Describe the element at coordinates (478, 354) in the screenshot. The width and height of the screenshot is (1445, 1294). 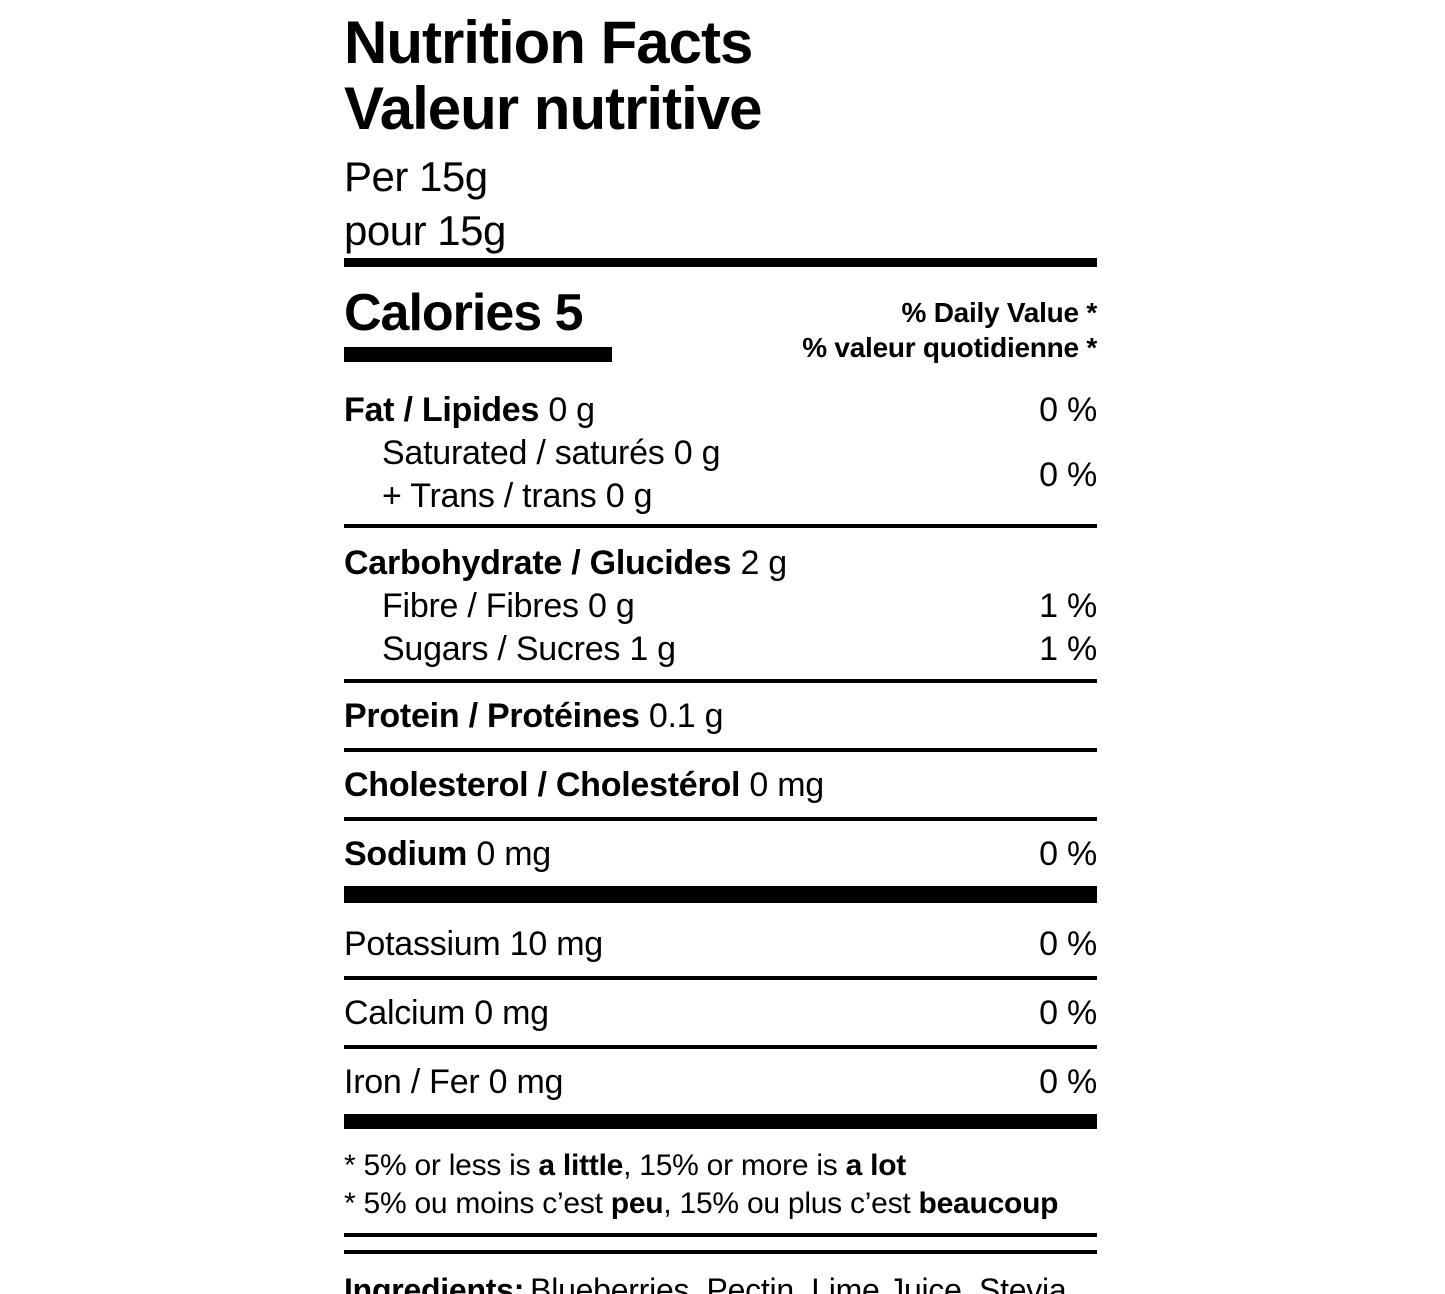
I see `calories-underline-bar` at that location.